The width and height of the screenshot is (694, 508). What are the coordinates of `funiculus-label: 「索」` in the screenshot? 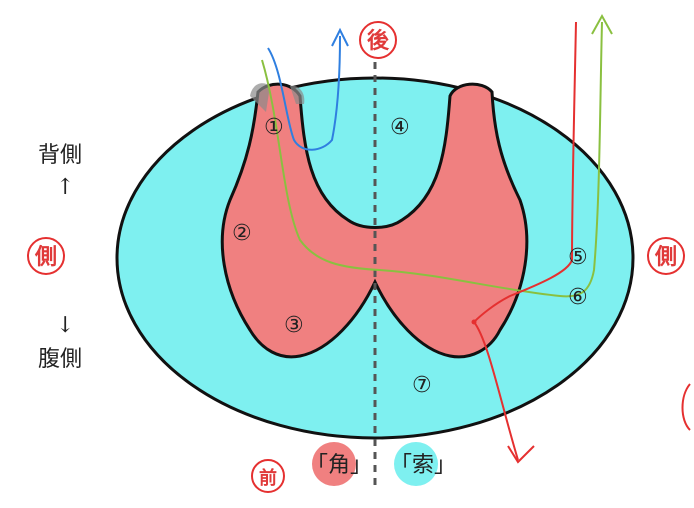 It's located at (423, 465).